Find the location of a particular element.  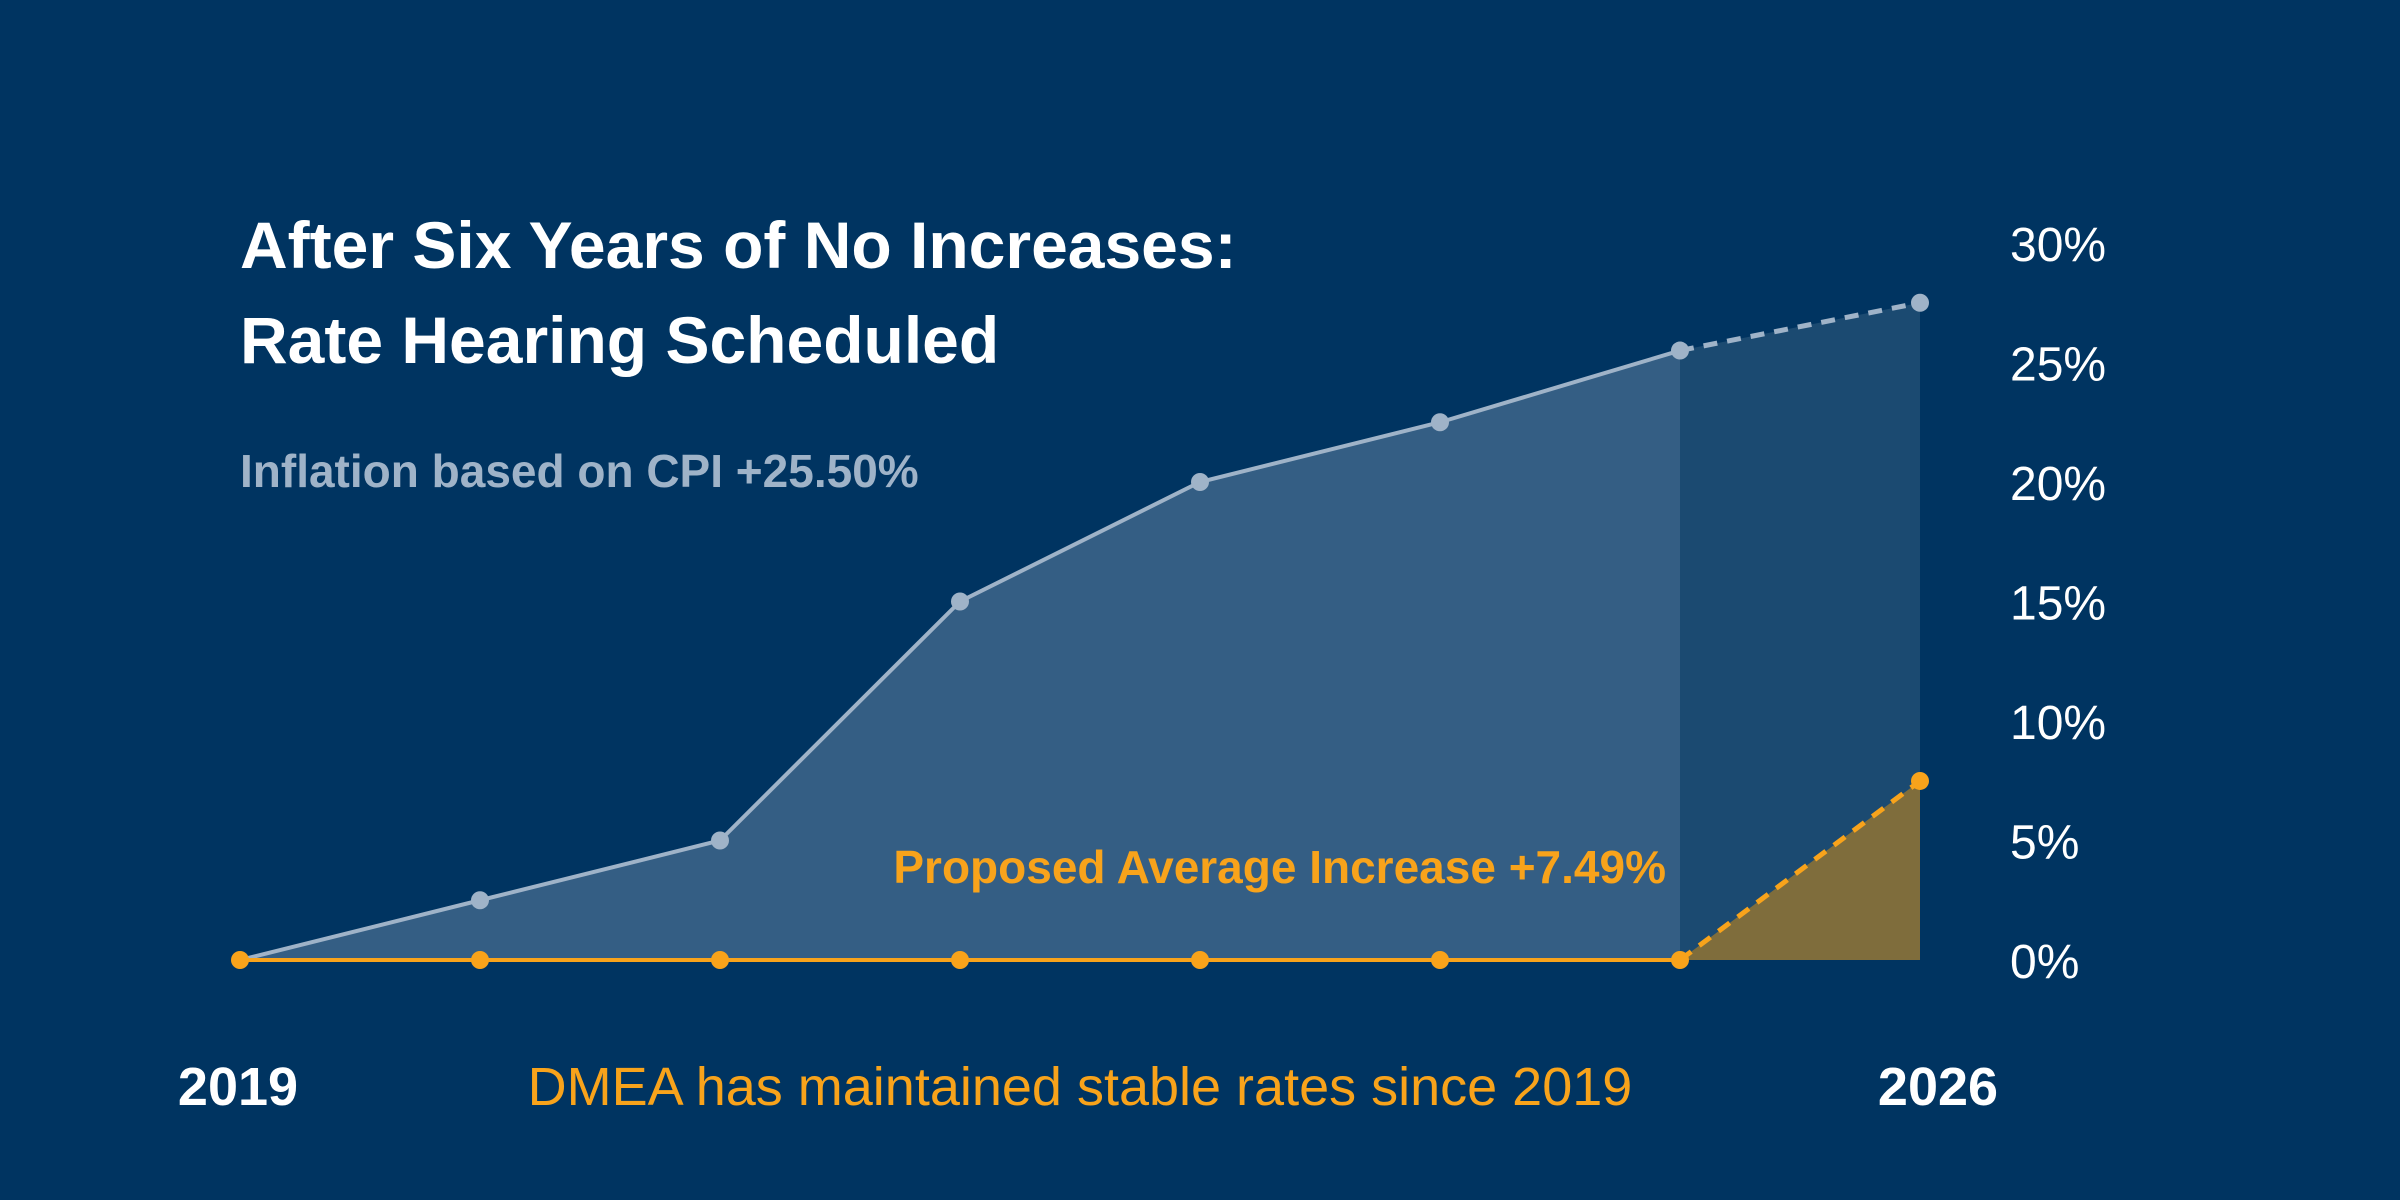

rate-point-2019 is located at coordinates (240, 960).